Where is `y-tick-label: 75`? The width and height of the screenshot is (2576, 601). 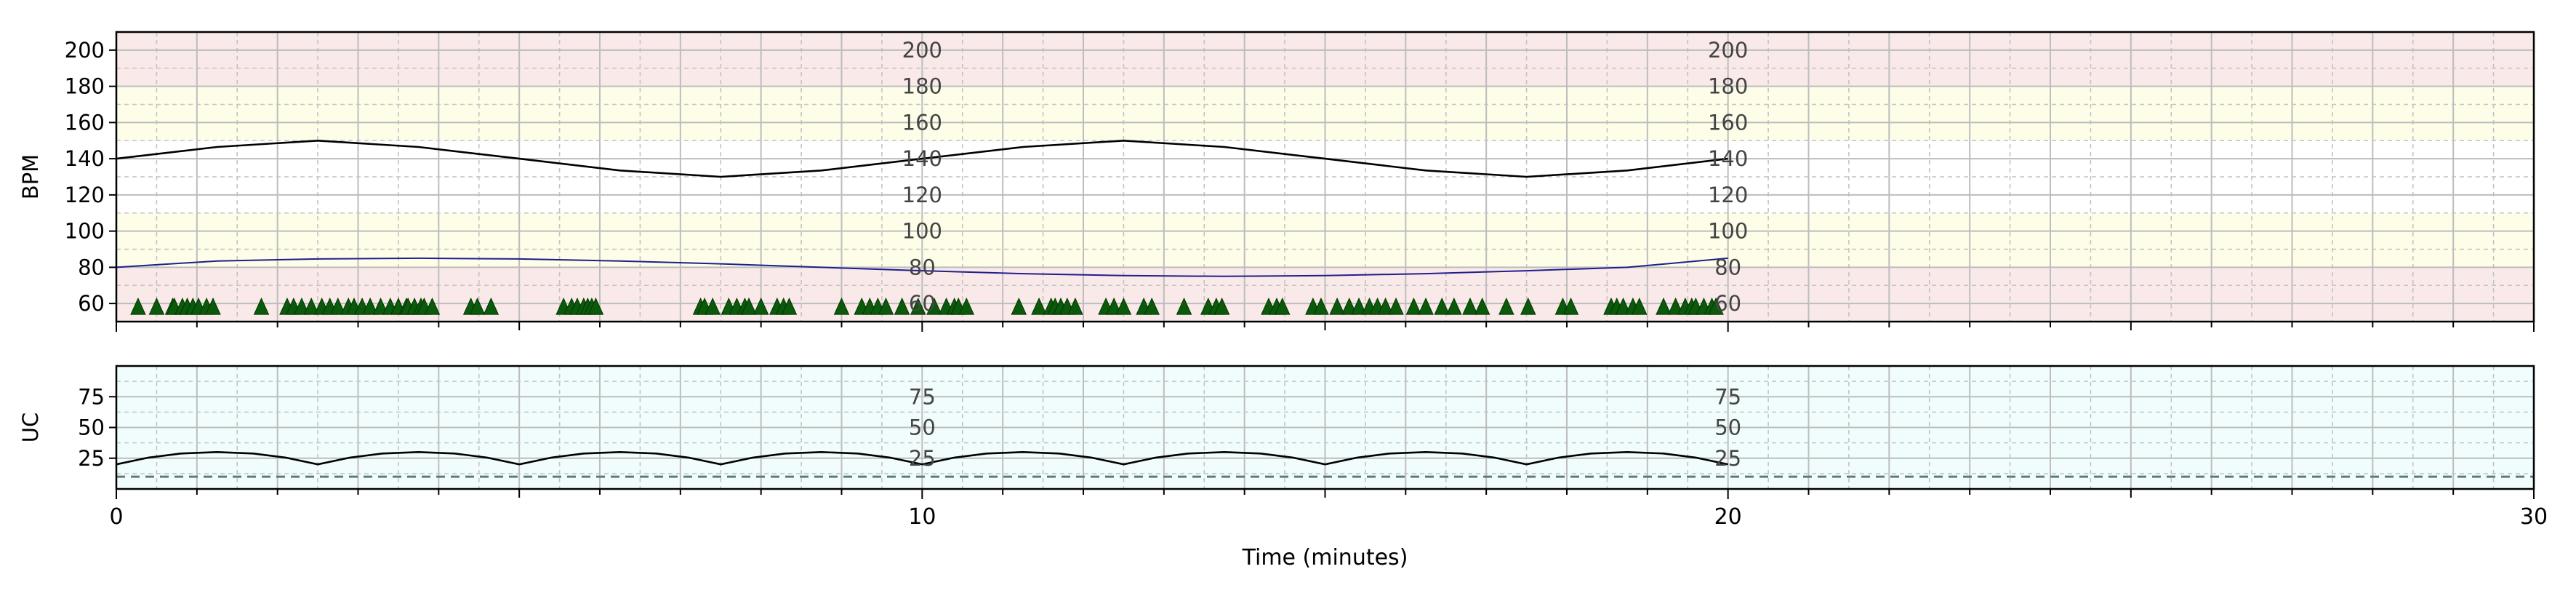
y-tick-label: 75 is located at coordinates (92, 396).